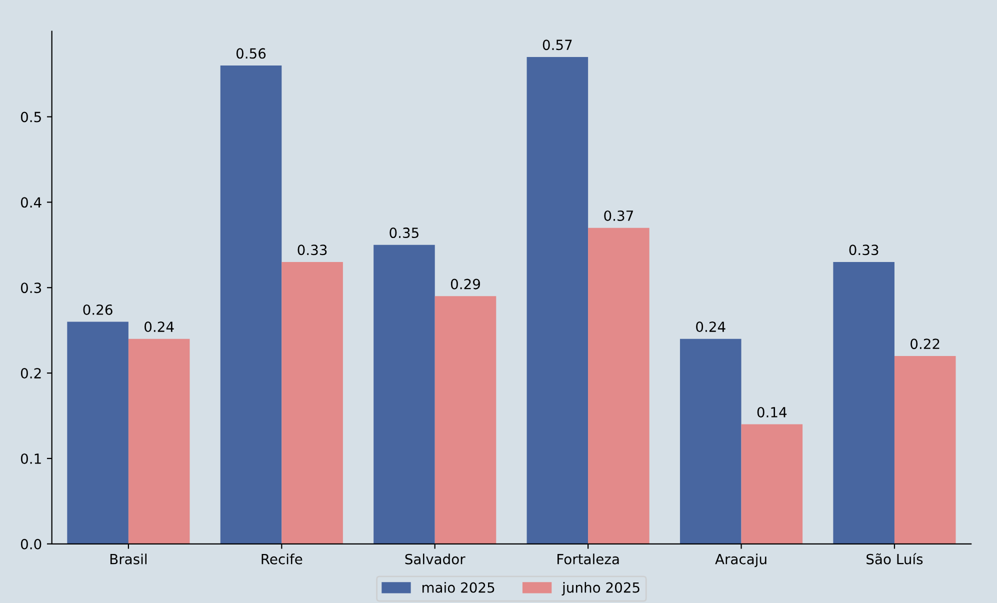 This screenshot has height=603, width=997. What do you see at coordinates (458, 587) in the screenshot?
I see `legend-label: maio 2025` at bounding box center [458, 587].